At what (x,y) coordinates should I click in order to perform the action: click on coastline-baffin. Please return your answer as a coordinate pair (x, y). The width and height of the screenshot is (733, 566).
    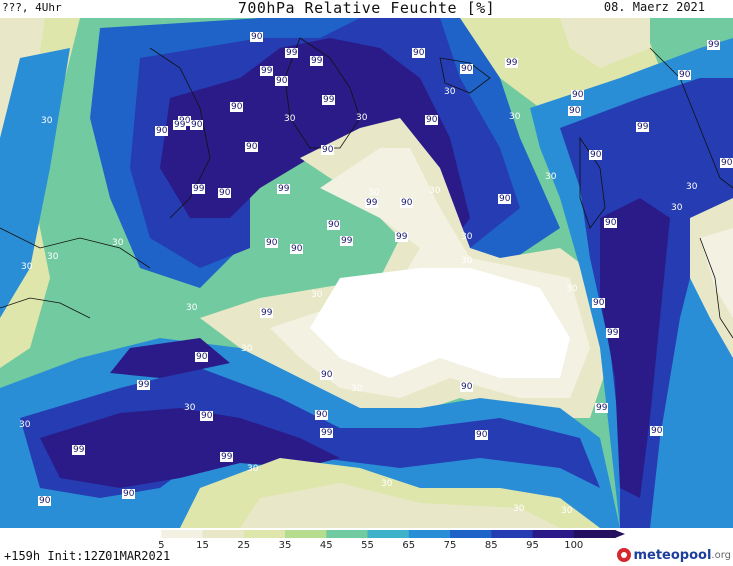
    Looking at the image, I should click on (180, 133).